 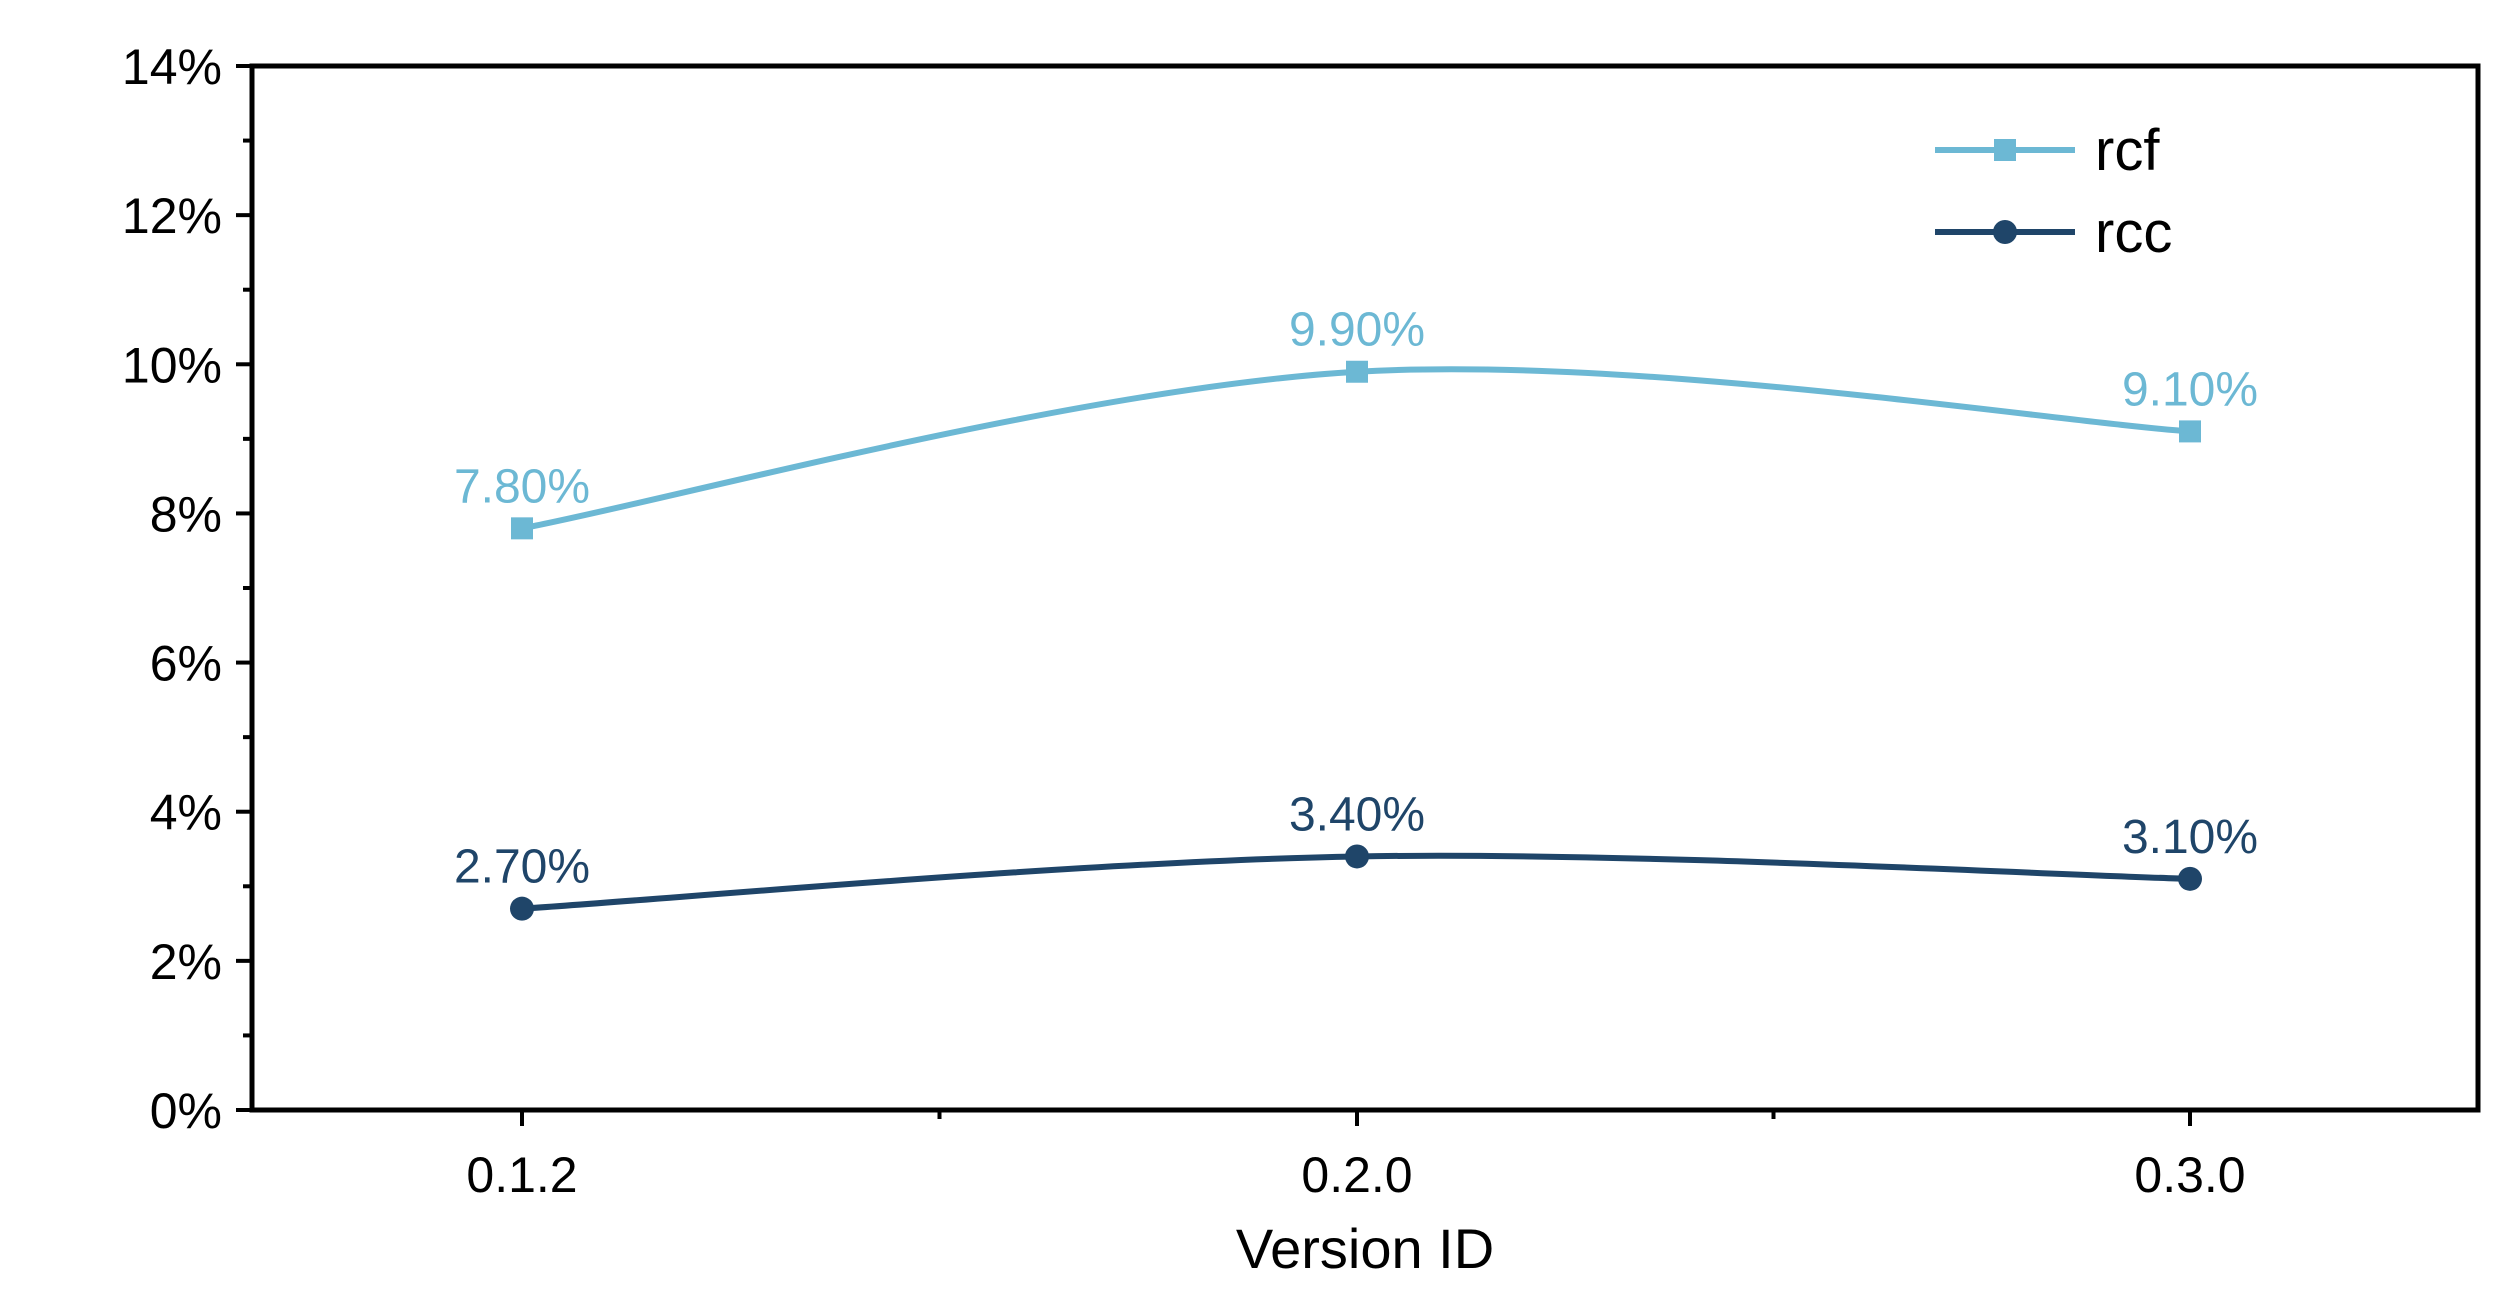 What do you see at coordinates (1357, 814) in the screenshot?
I see `rcc-data-label: 3.40%` at bounding box center [1357, 814].